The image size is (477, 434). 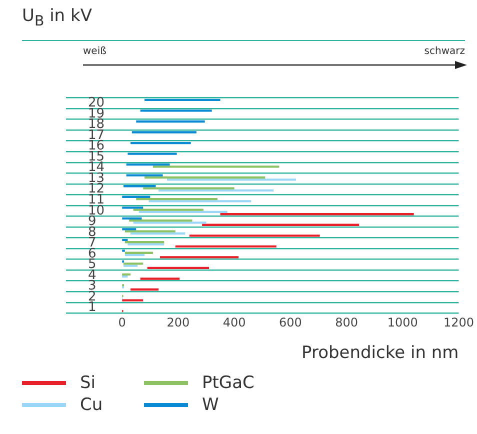 I want to click on legend-label: W, so click(x=210, y=405).